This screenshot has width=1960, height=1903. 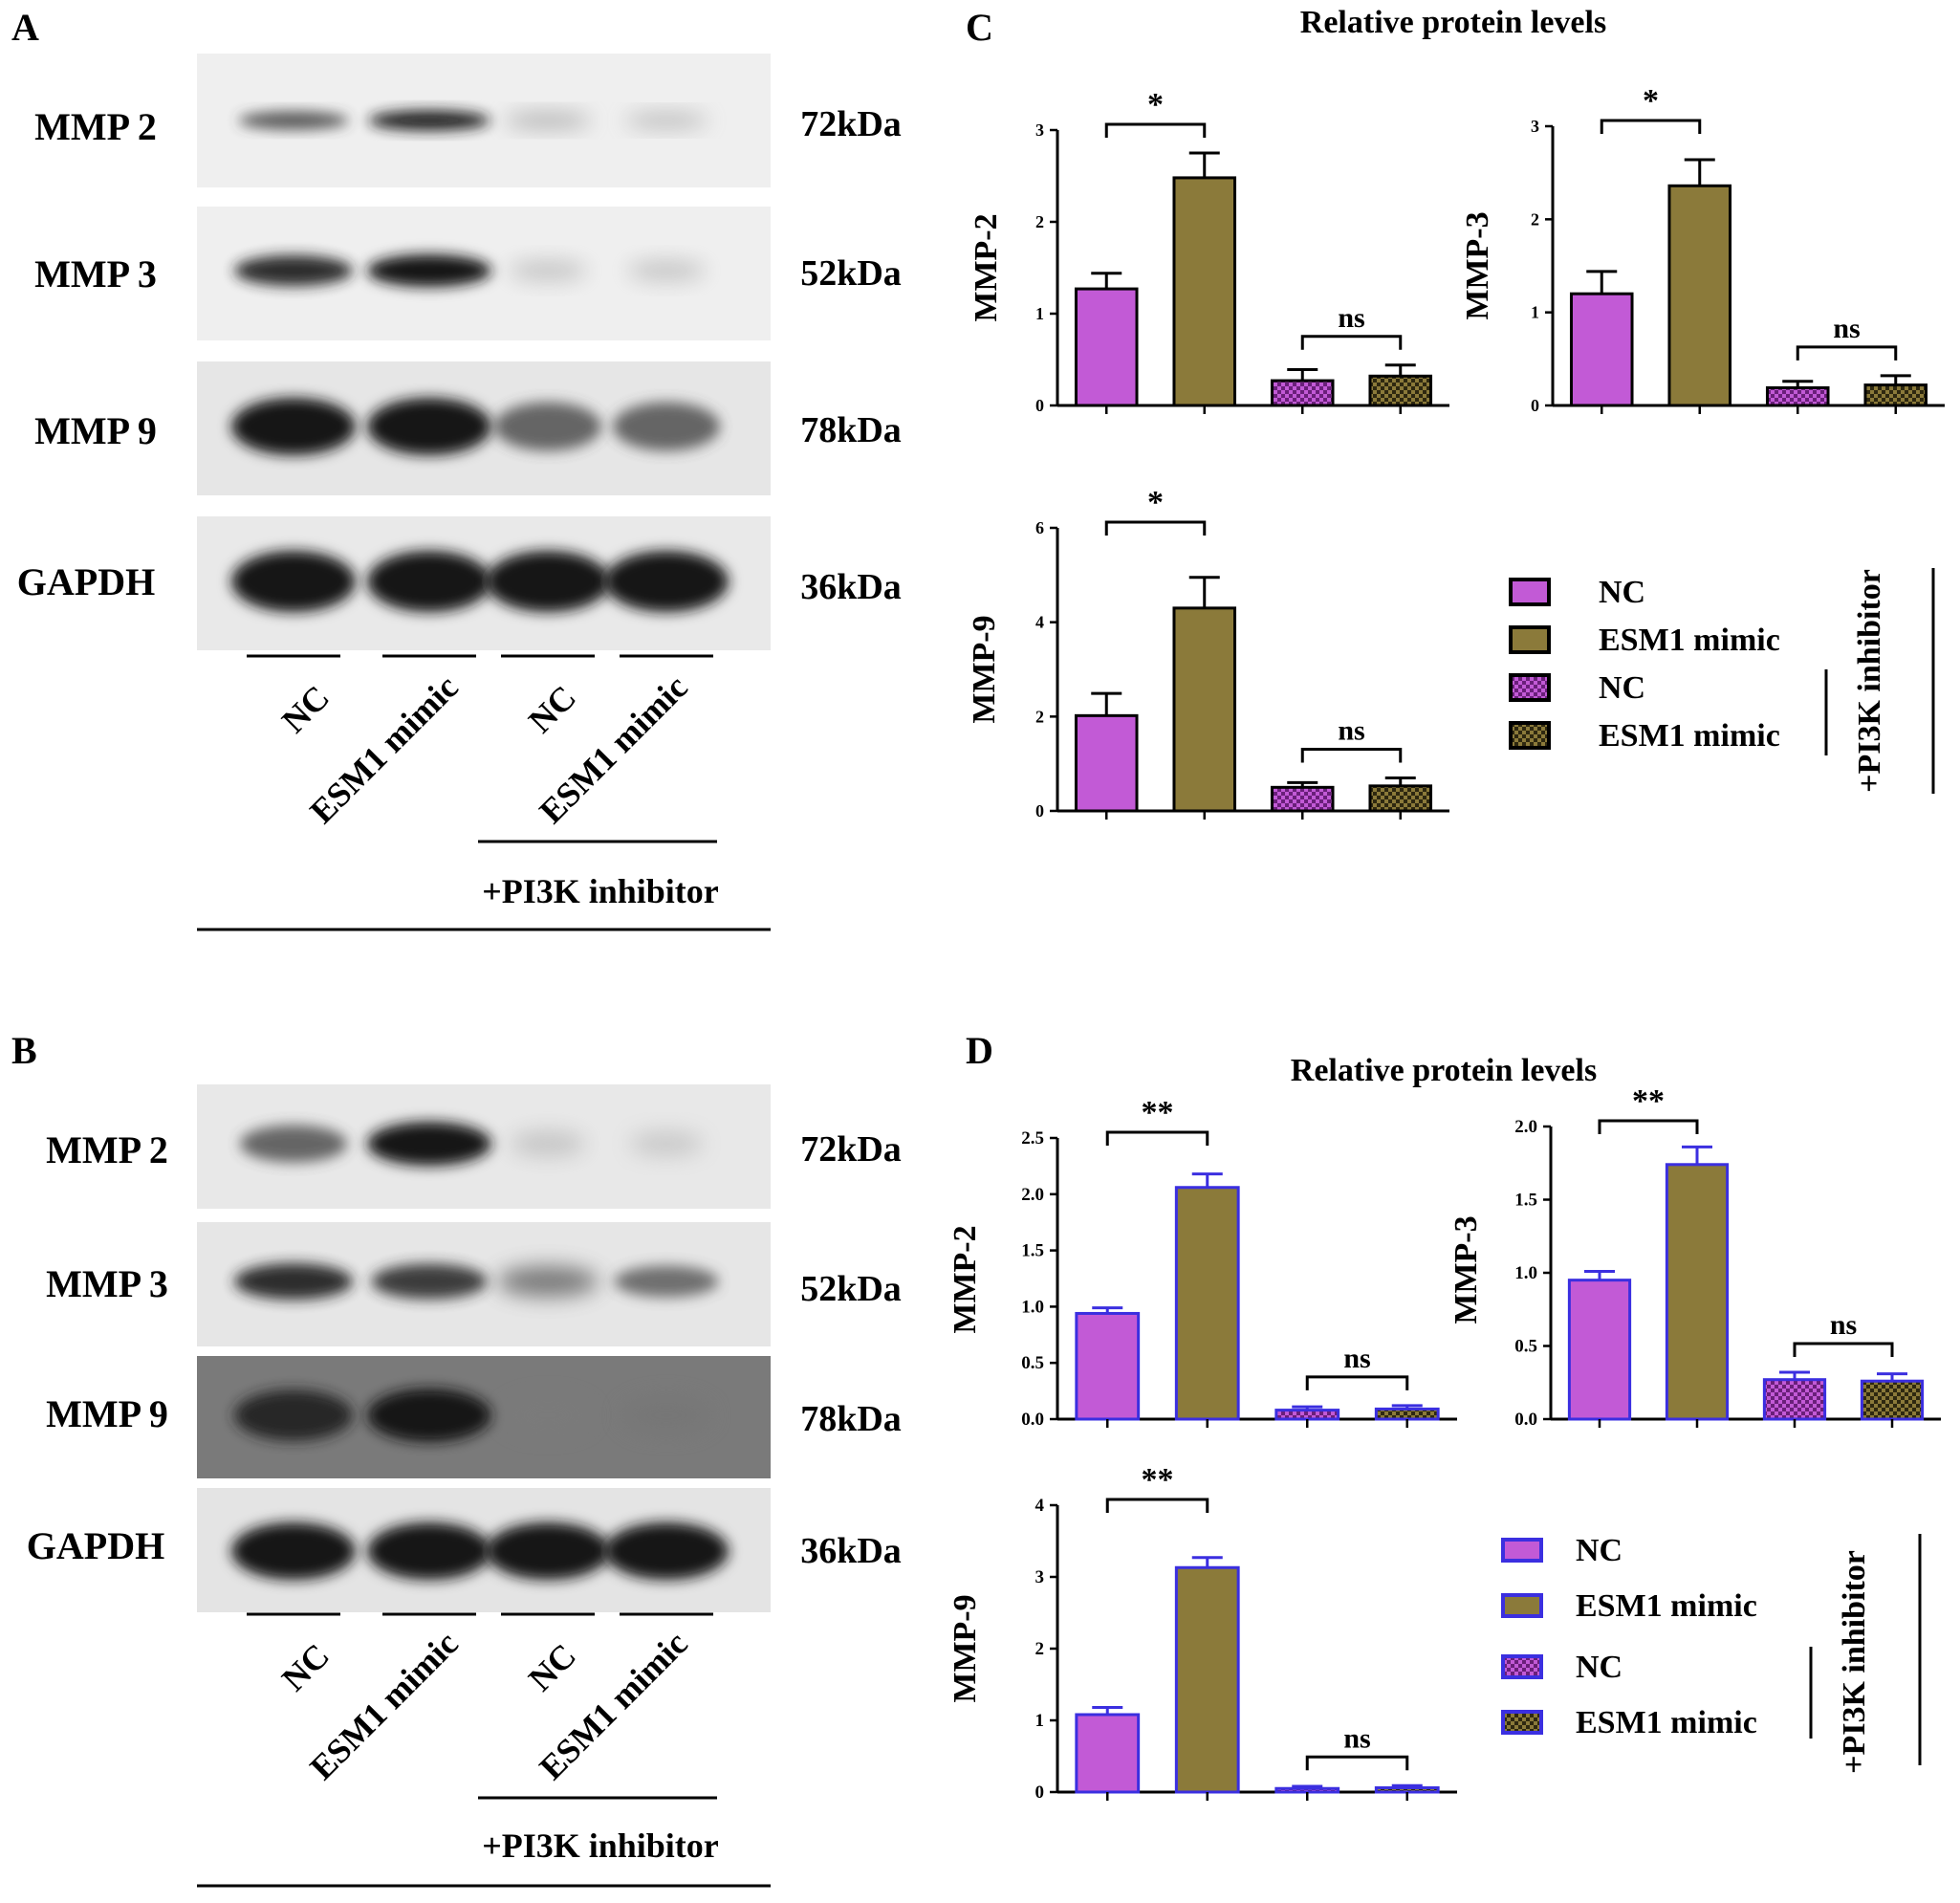 What do you see at coordinates (600, 1845) in the screenshot?
I see `treatment-label: +PI3K inhibitor` at bounding box center [600, 1845].